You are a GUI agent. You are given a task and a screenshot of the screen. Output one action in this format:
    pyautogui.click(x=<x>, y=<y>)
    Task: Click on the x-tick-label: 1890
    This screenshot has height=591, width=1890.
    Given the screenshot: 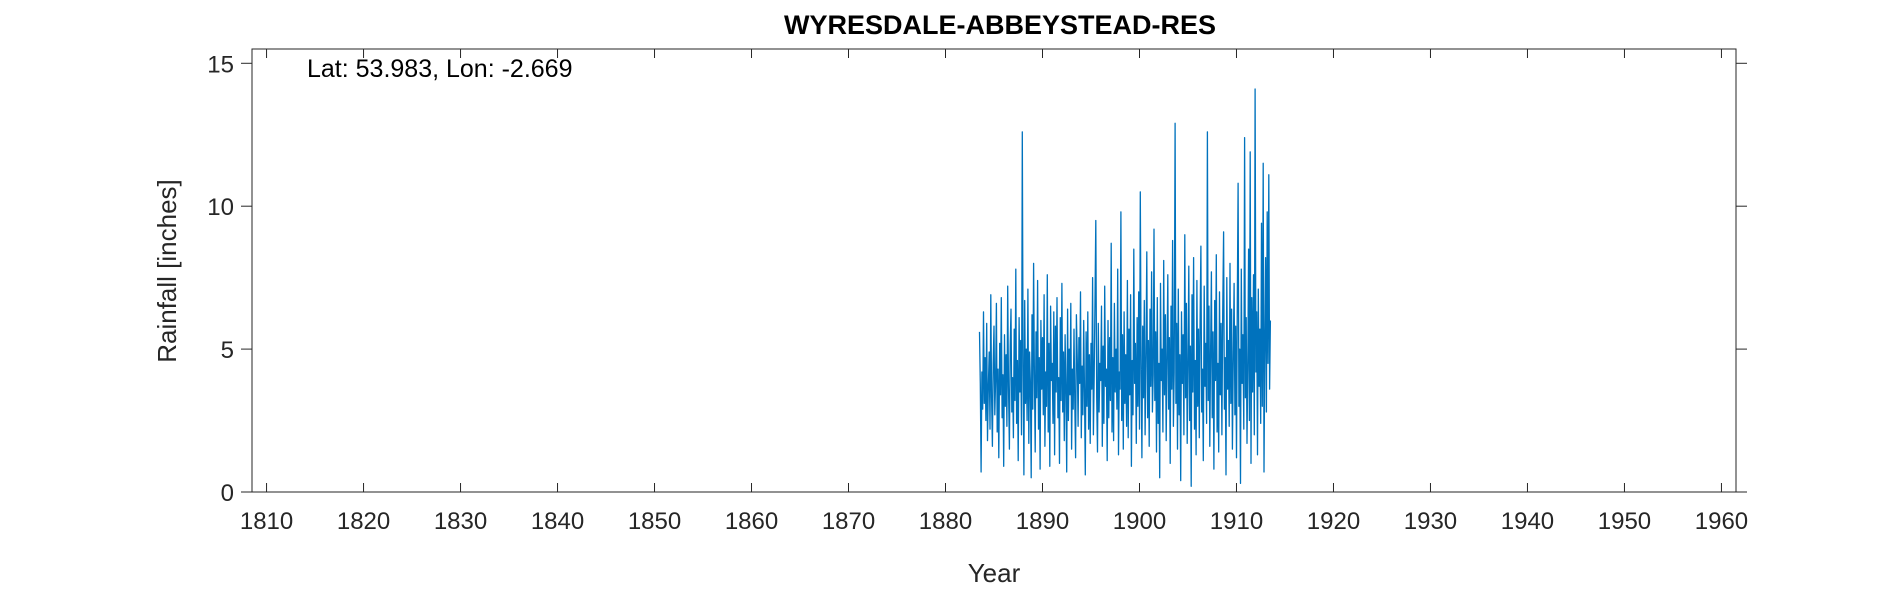 What is the action you would take?
    pyautogui.click(x=1042, y=521)
    